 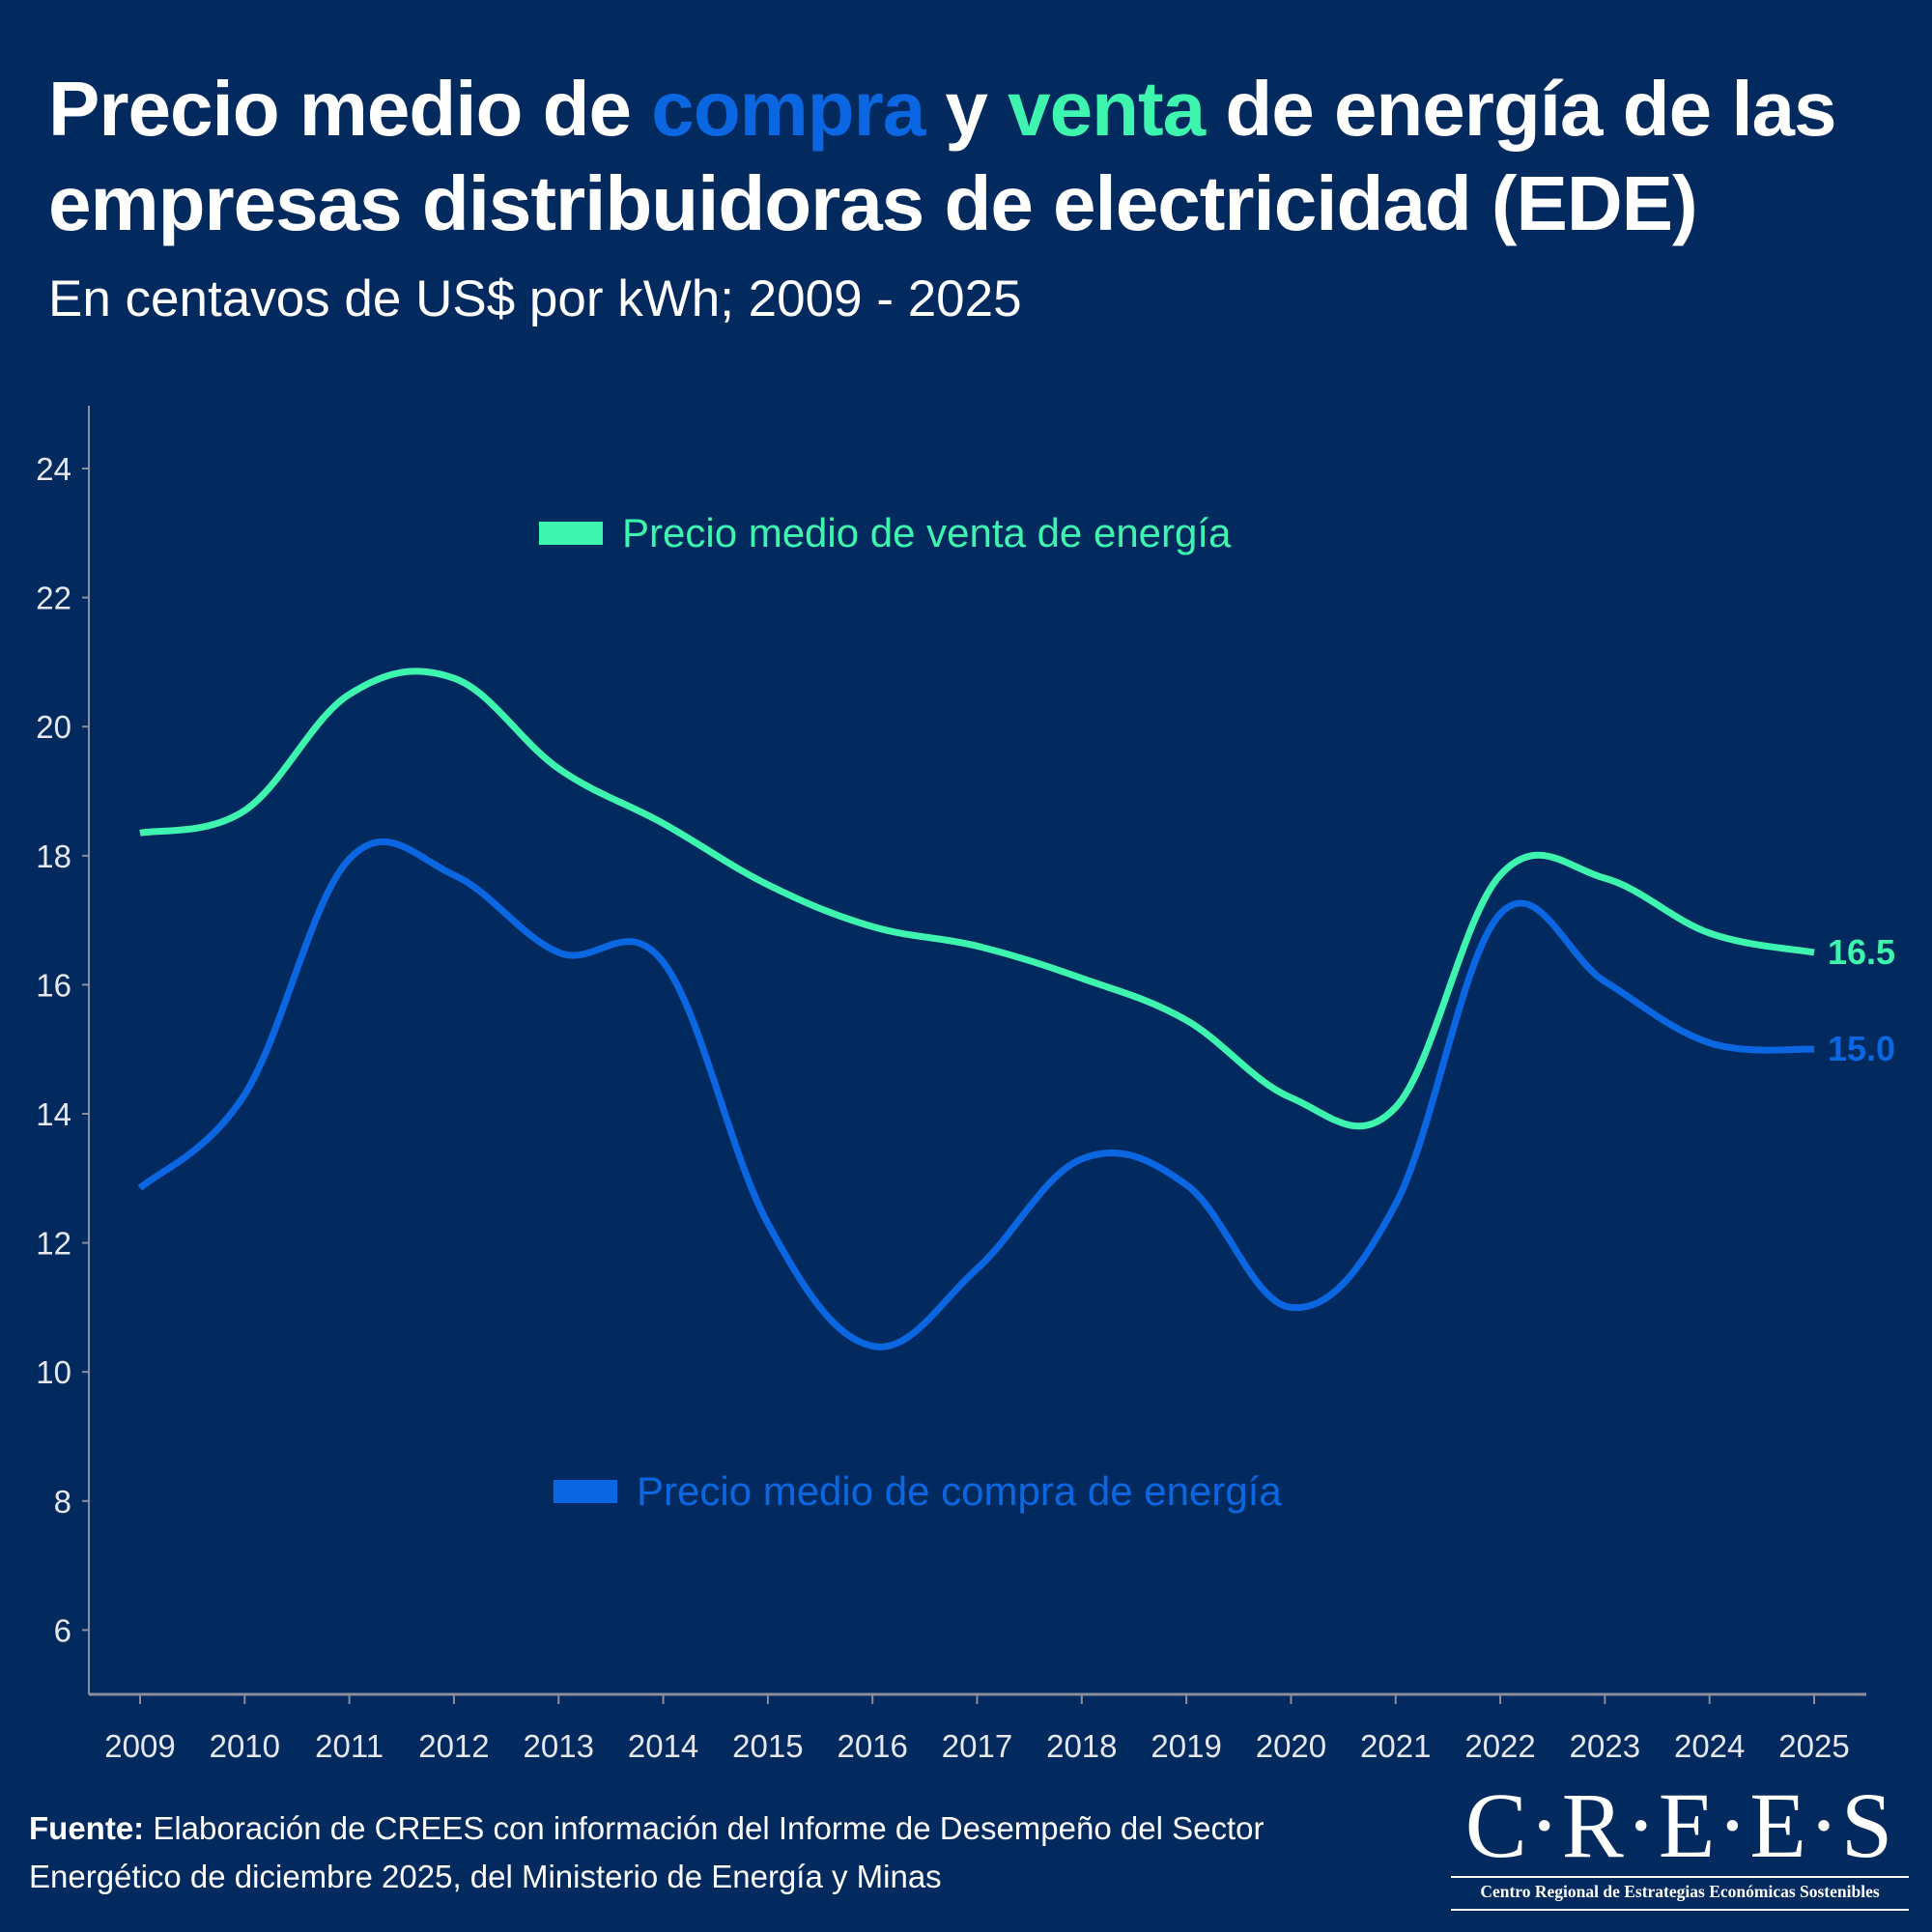 What do you see at coordinates (1186, 1746) in the screenshot?
I see `x-tick-label: 2019` at bounding box center [1186, 1746].